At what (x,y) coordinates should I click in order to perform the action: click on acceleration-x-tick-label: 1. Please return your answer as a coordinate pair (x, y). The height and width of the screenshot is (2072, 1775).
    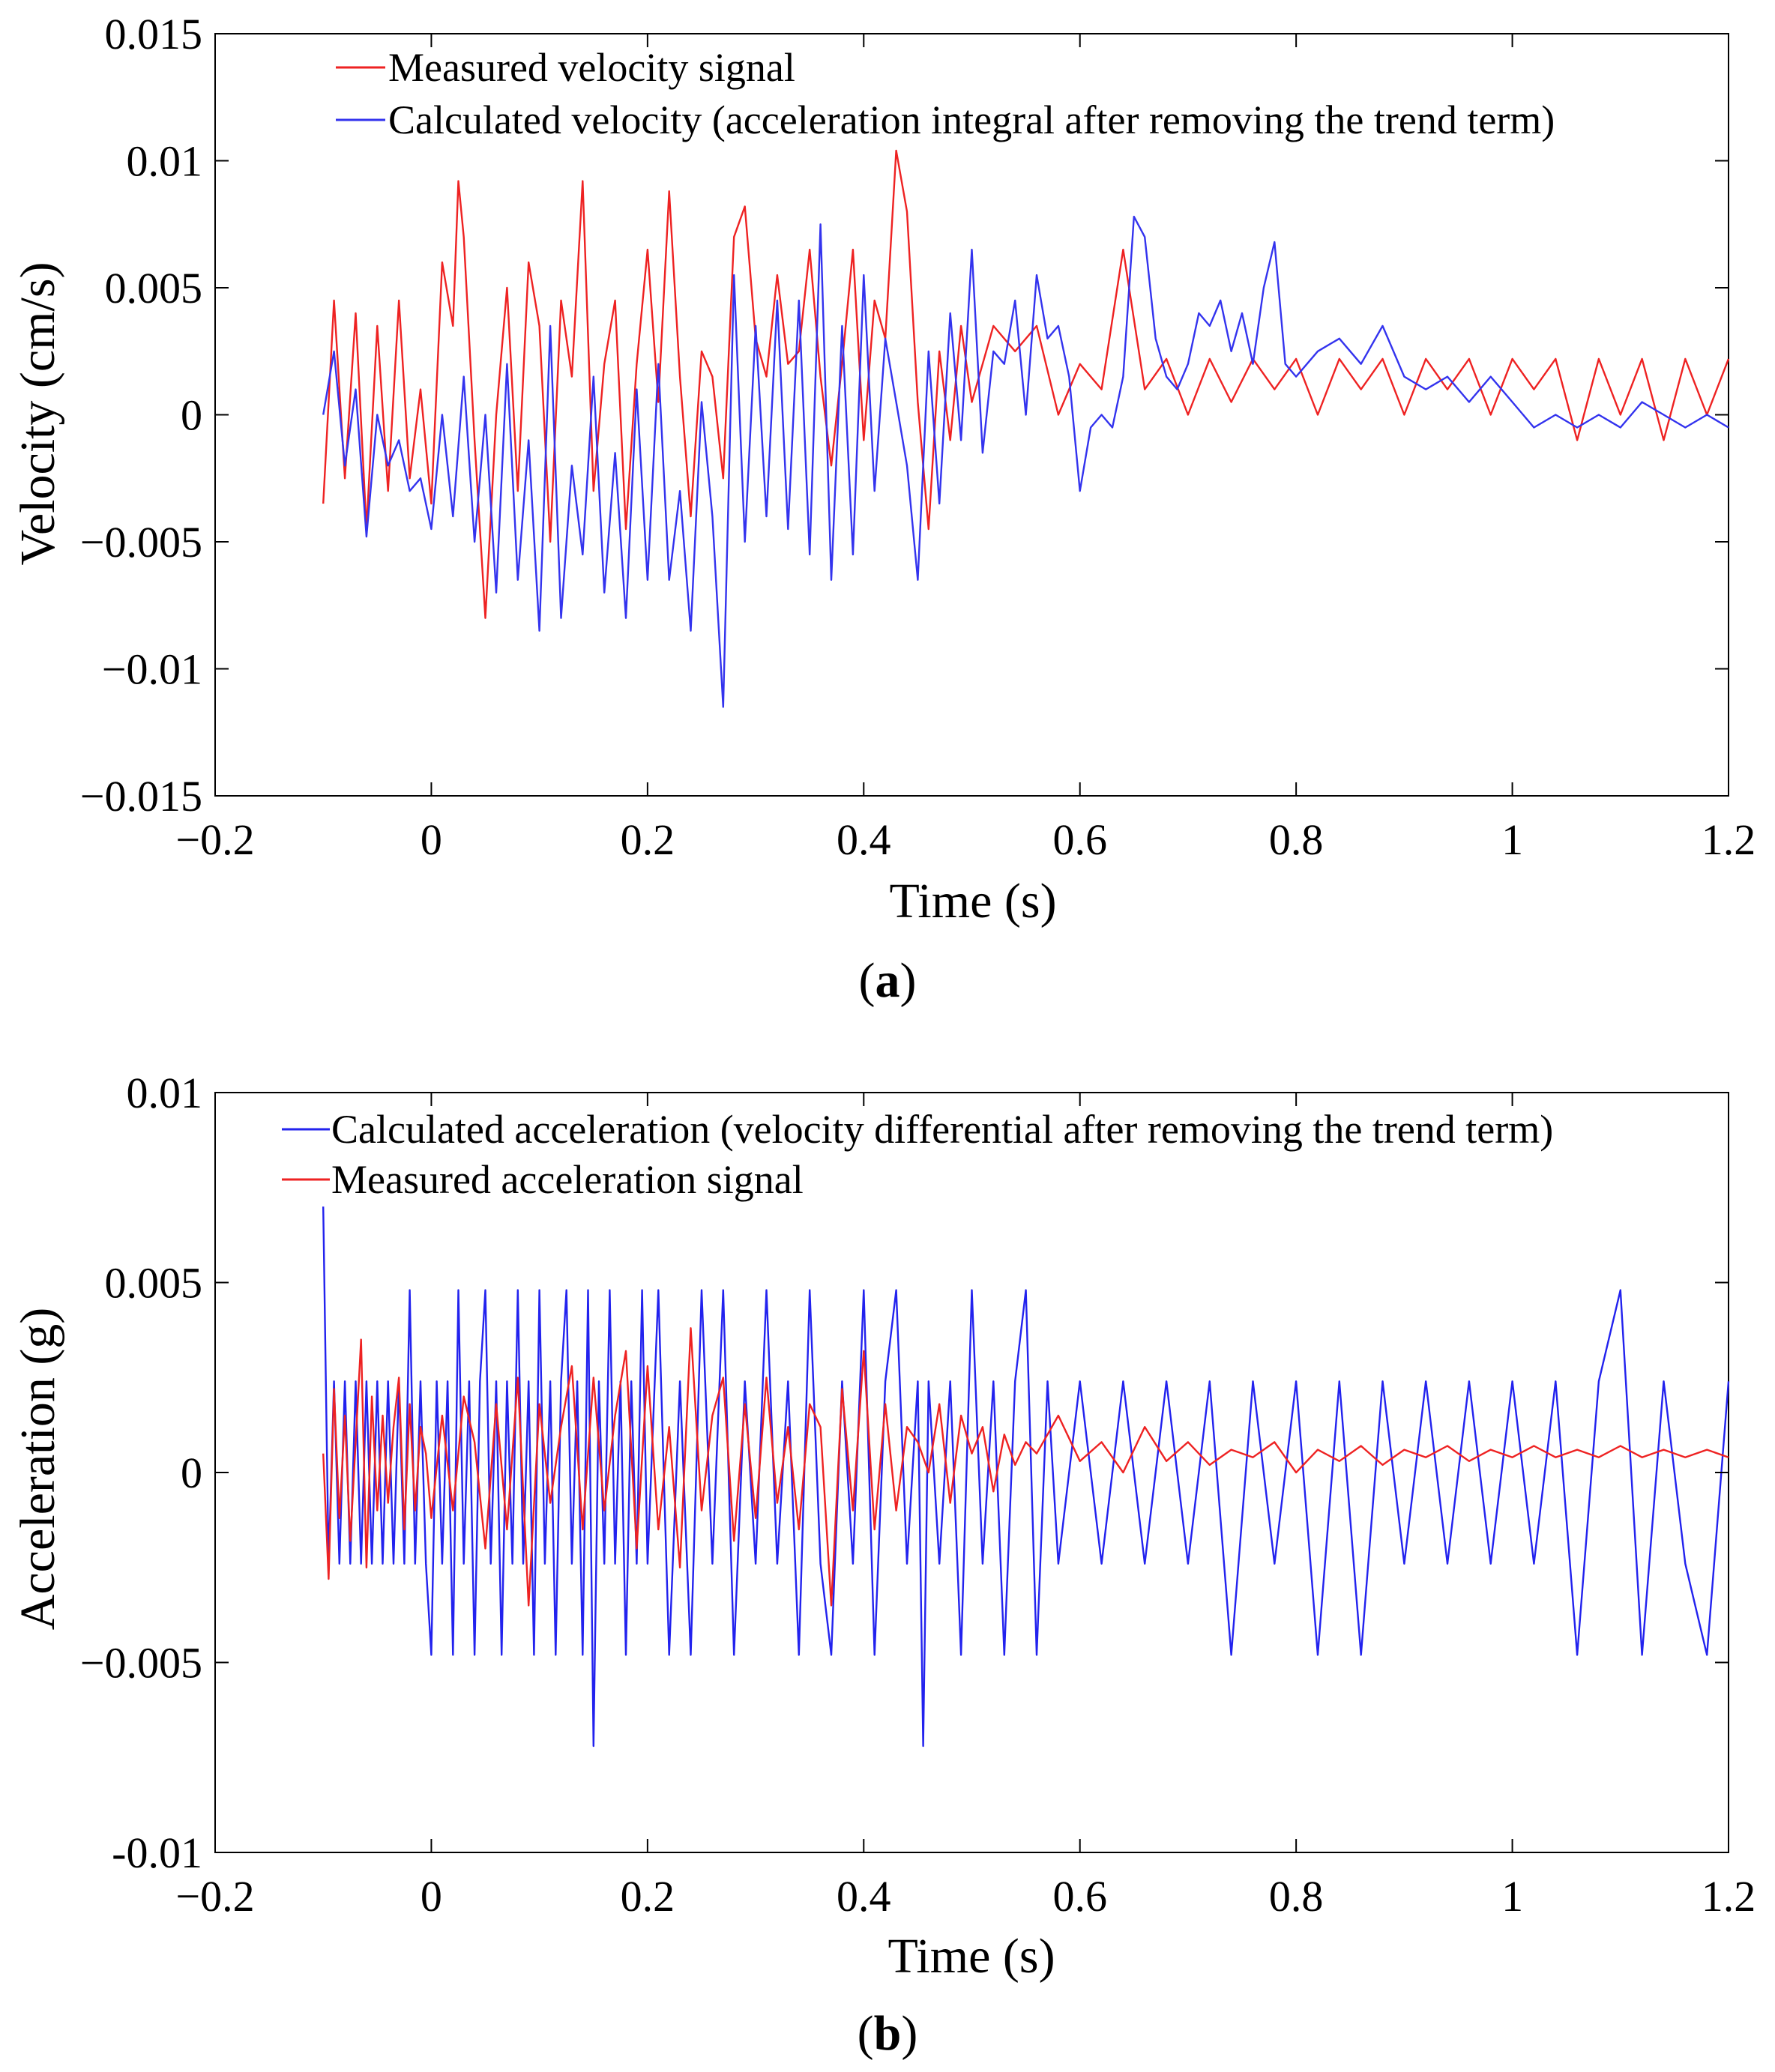
    Looking at the image, I should click on (1512, 1896).